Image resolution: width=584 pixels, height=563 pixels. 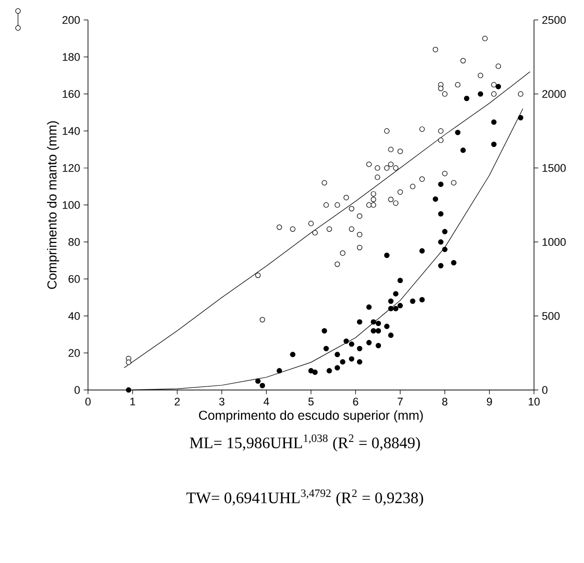 What do you see at coordinates (177, 402) in the screenshot?
I see `x-tick-label: 2` at bounding box center [177, 402].